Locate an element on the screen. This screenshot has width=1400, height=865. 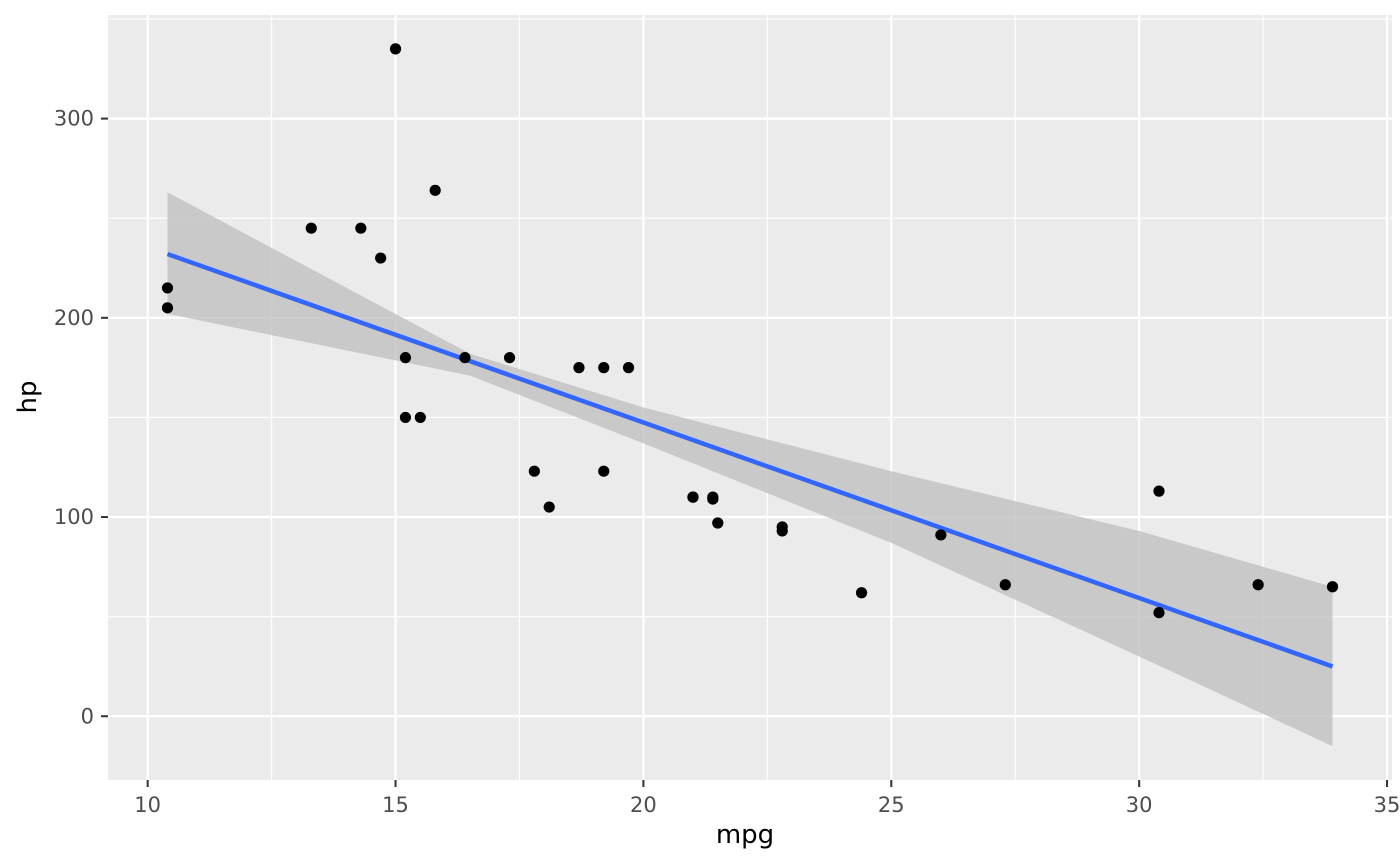
x-tick-label: 30 is located at coordinates (1139, 805).